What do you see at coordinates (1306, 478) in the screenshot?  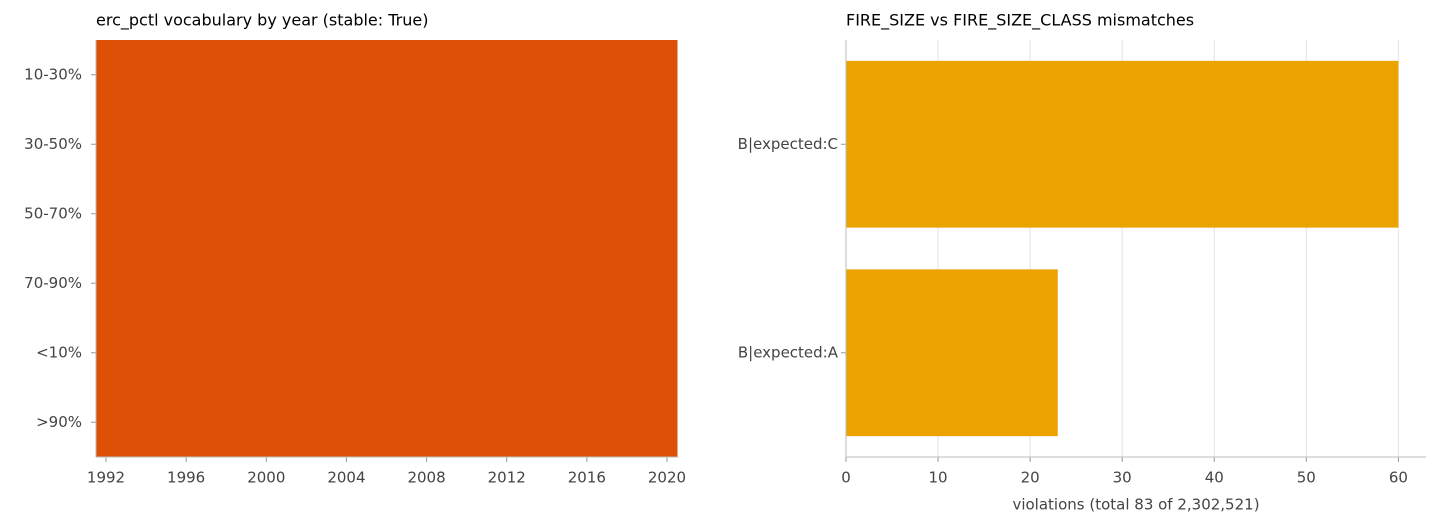 I see `x-tick-label: 50` at bounding box center [1306, 478].